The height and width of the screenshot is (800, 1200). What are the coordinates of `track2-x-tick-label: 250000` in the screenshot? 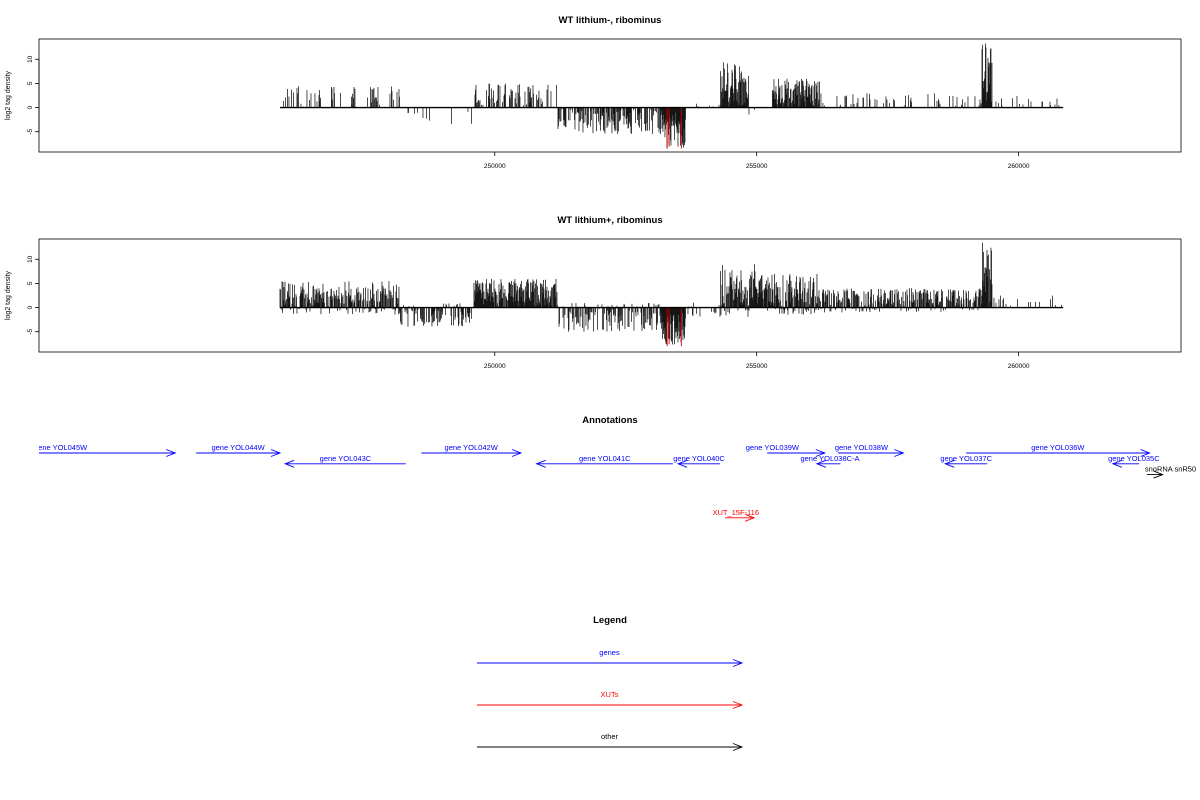 It's located at (495, 366).